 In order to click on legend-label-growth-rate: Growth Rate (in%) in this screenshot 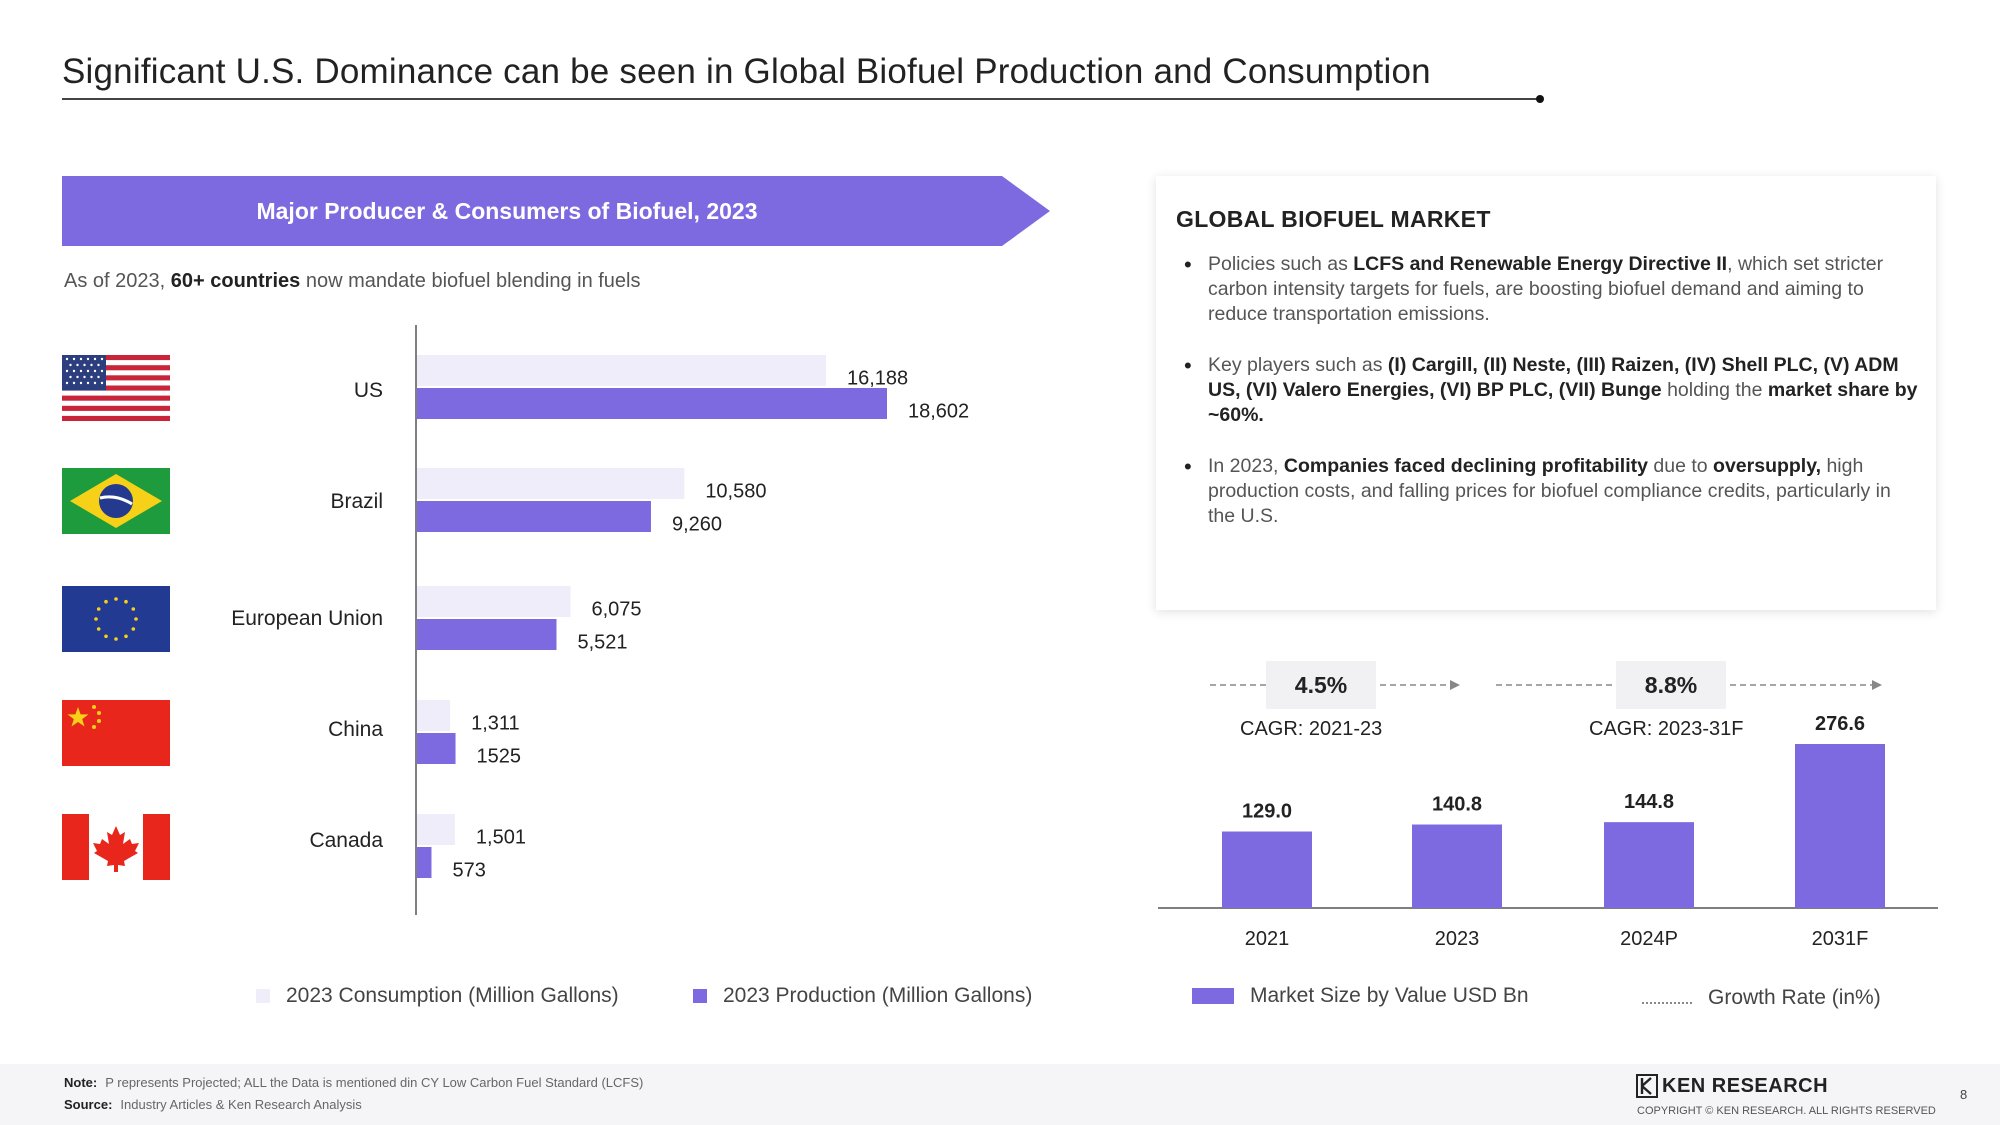, I will do `click(1794, 997)`.